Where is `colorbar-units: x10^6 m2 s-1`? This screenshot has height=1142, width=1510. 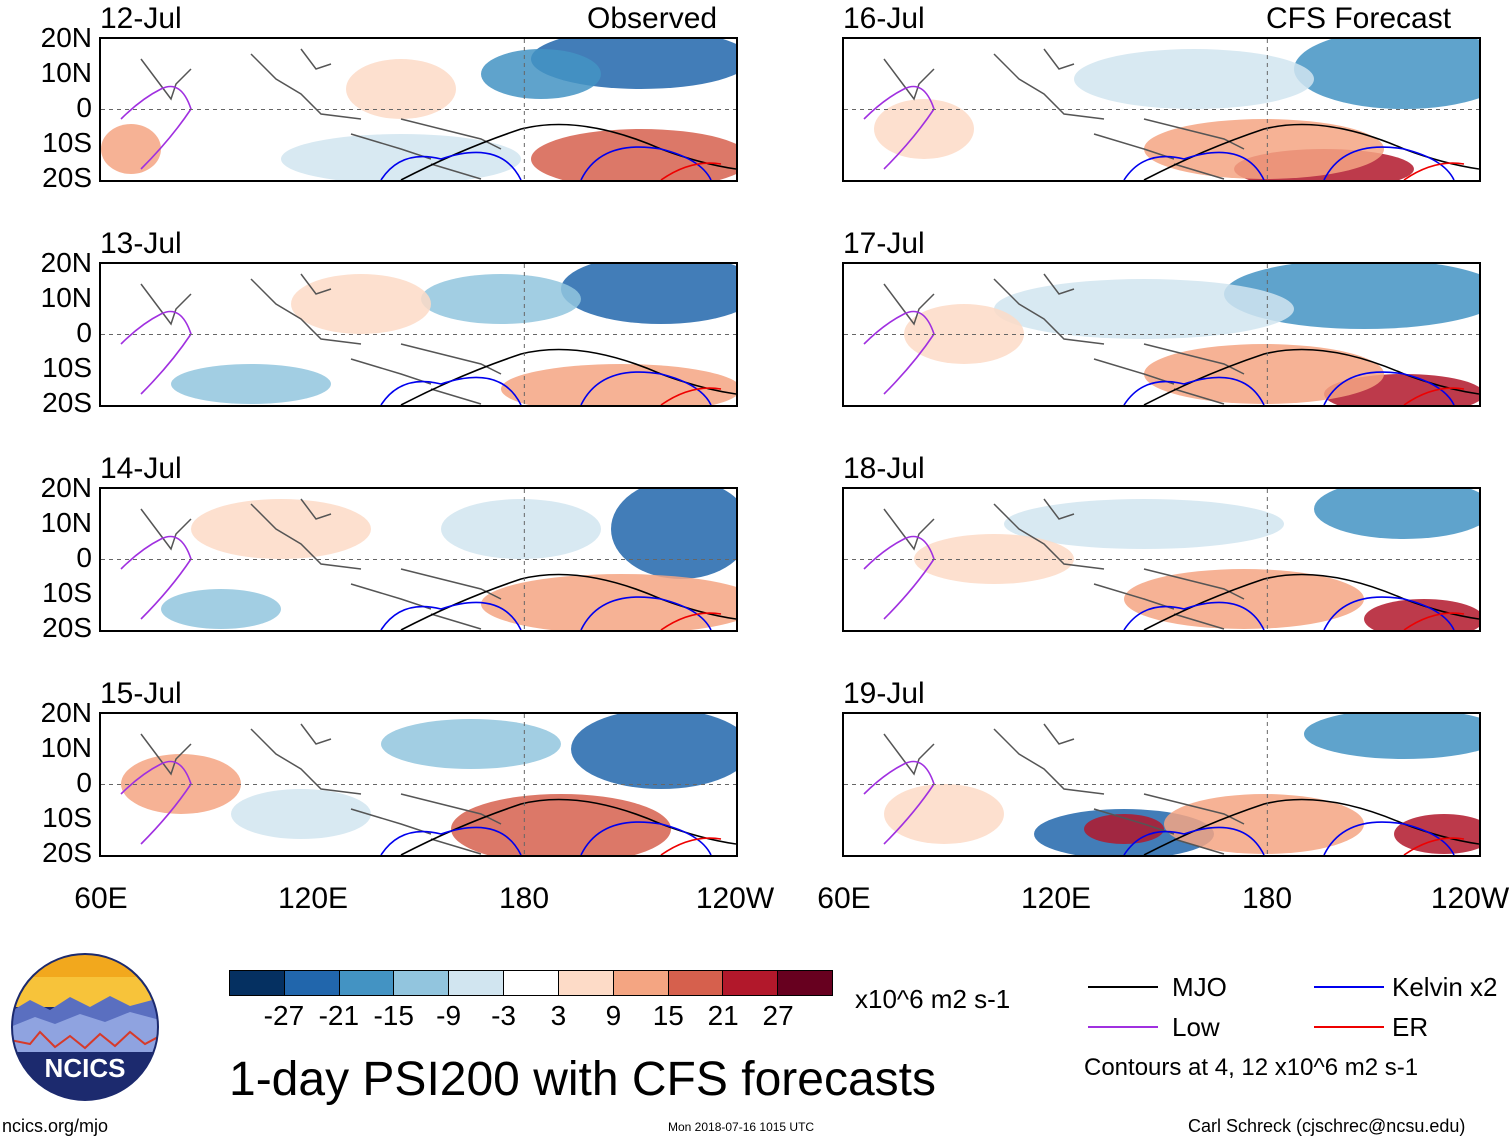
colorbar-units: x10^6 m2 s-1 is located at coordinates (933, 999).